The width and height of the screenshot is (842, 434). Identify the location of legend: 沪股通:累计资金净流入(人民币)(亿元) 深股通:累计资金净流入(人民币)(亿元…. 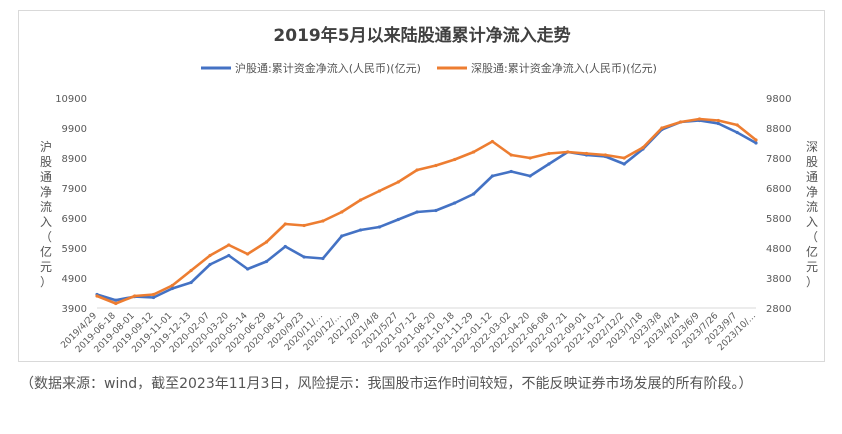
(429, 68).